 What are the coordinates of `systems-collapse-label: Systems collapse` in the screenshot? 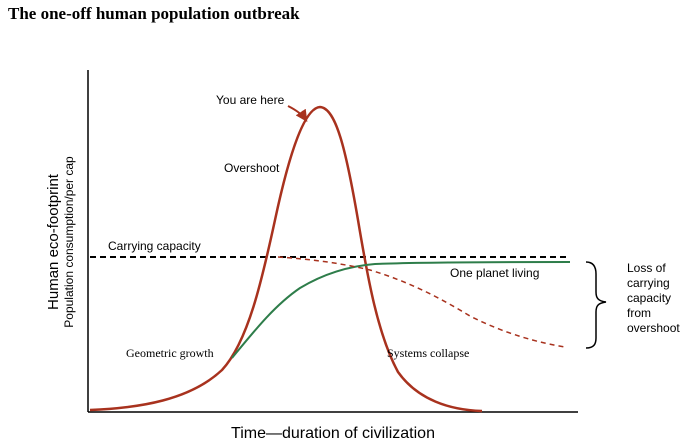 It's located at (428, 353).